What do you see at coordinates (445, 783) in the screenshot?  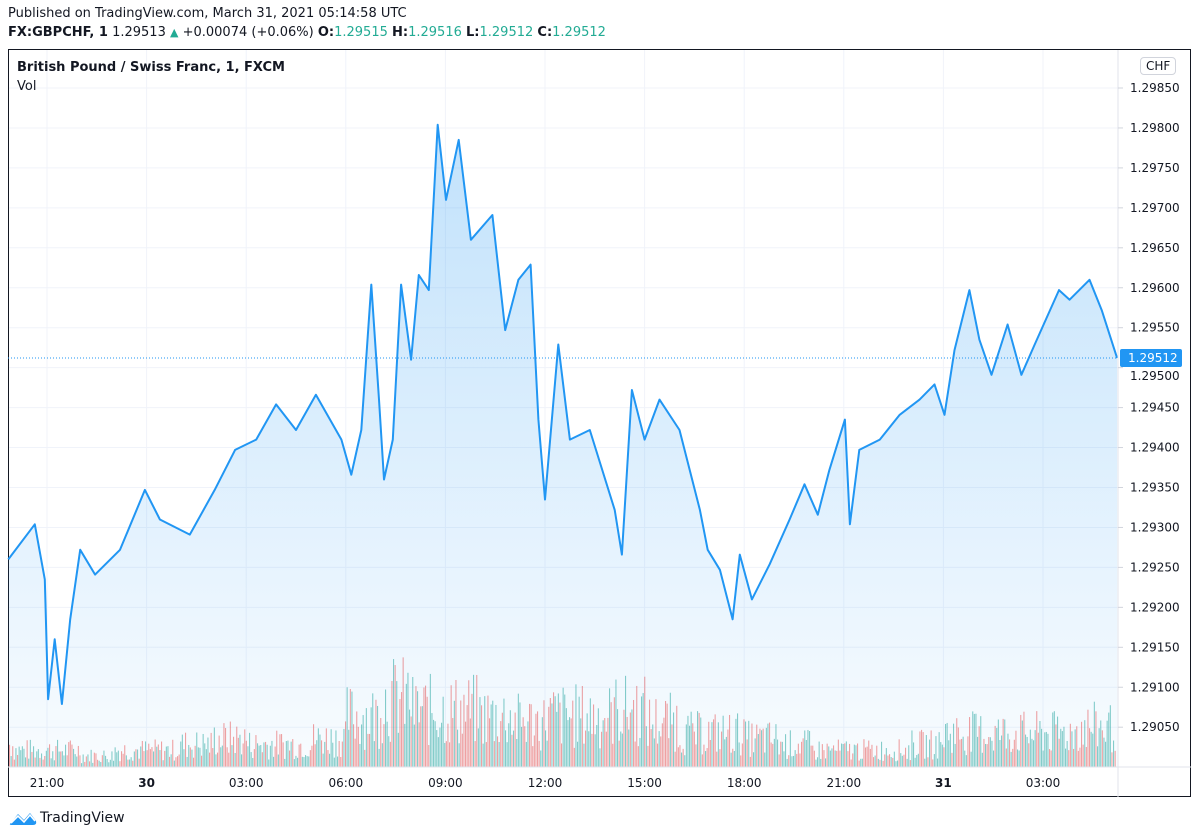 I see `x-tick-label: 09:00` at bounding box center [445, 783].